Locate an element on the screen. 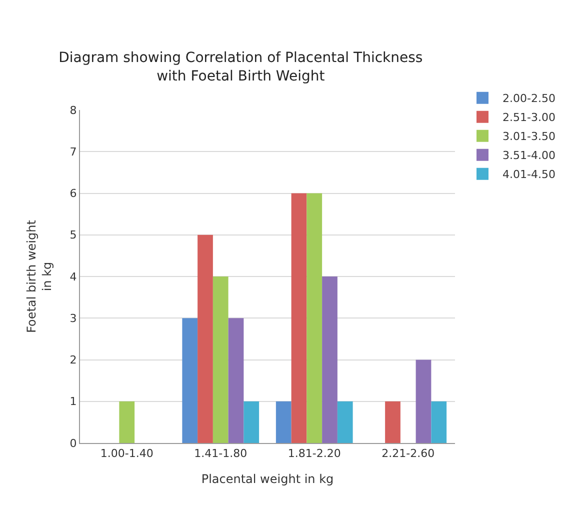  y-tick-label: 0 is located at coordinates (73, 443).